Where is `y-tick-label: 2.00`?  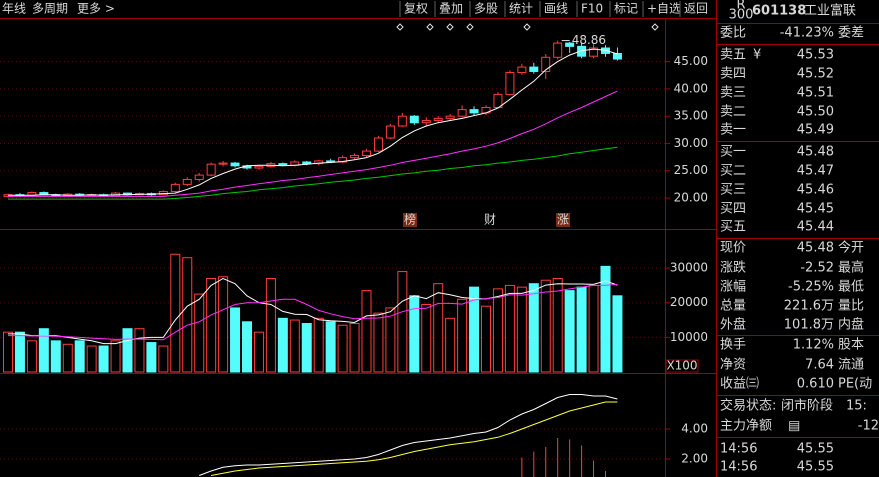
y-tick-label: 2.00 is located at coordinates (694, 459).